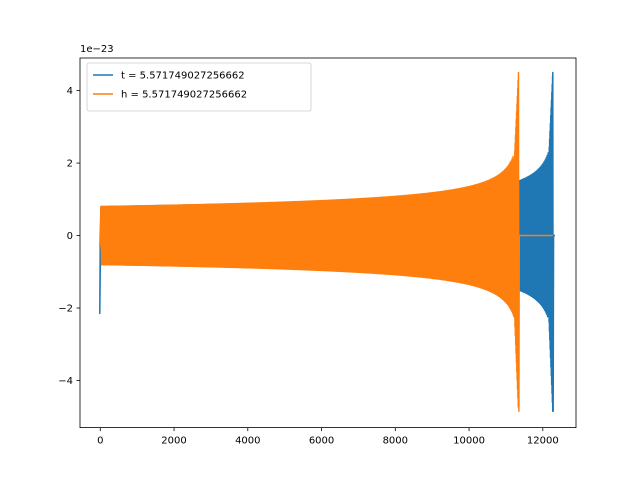 Image resolution: width=640 pixels, height=480 pixels. What do you see at coordinates (65, 309) in the screenshot?
I see `y-tick-label: −2` at bounding box center [65, 309].